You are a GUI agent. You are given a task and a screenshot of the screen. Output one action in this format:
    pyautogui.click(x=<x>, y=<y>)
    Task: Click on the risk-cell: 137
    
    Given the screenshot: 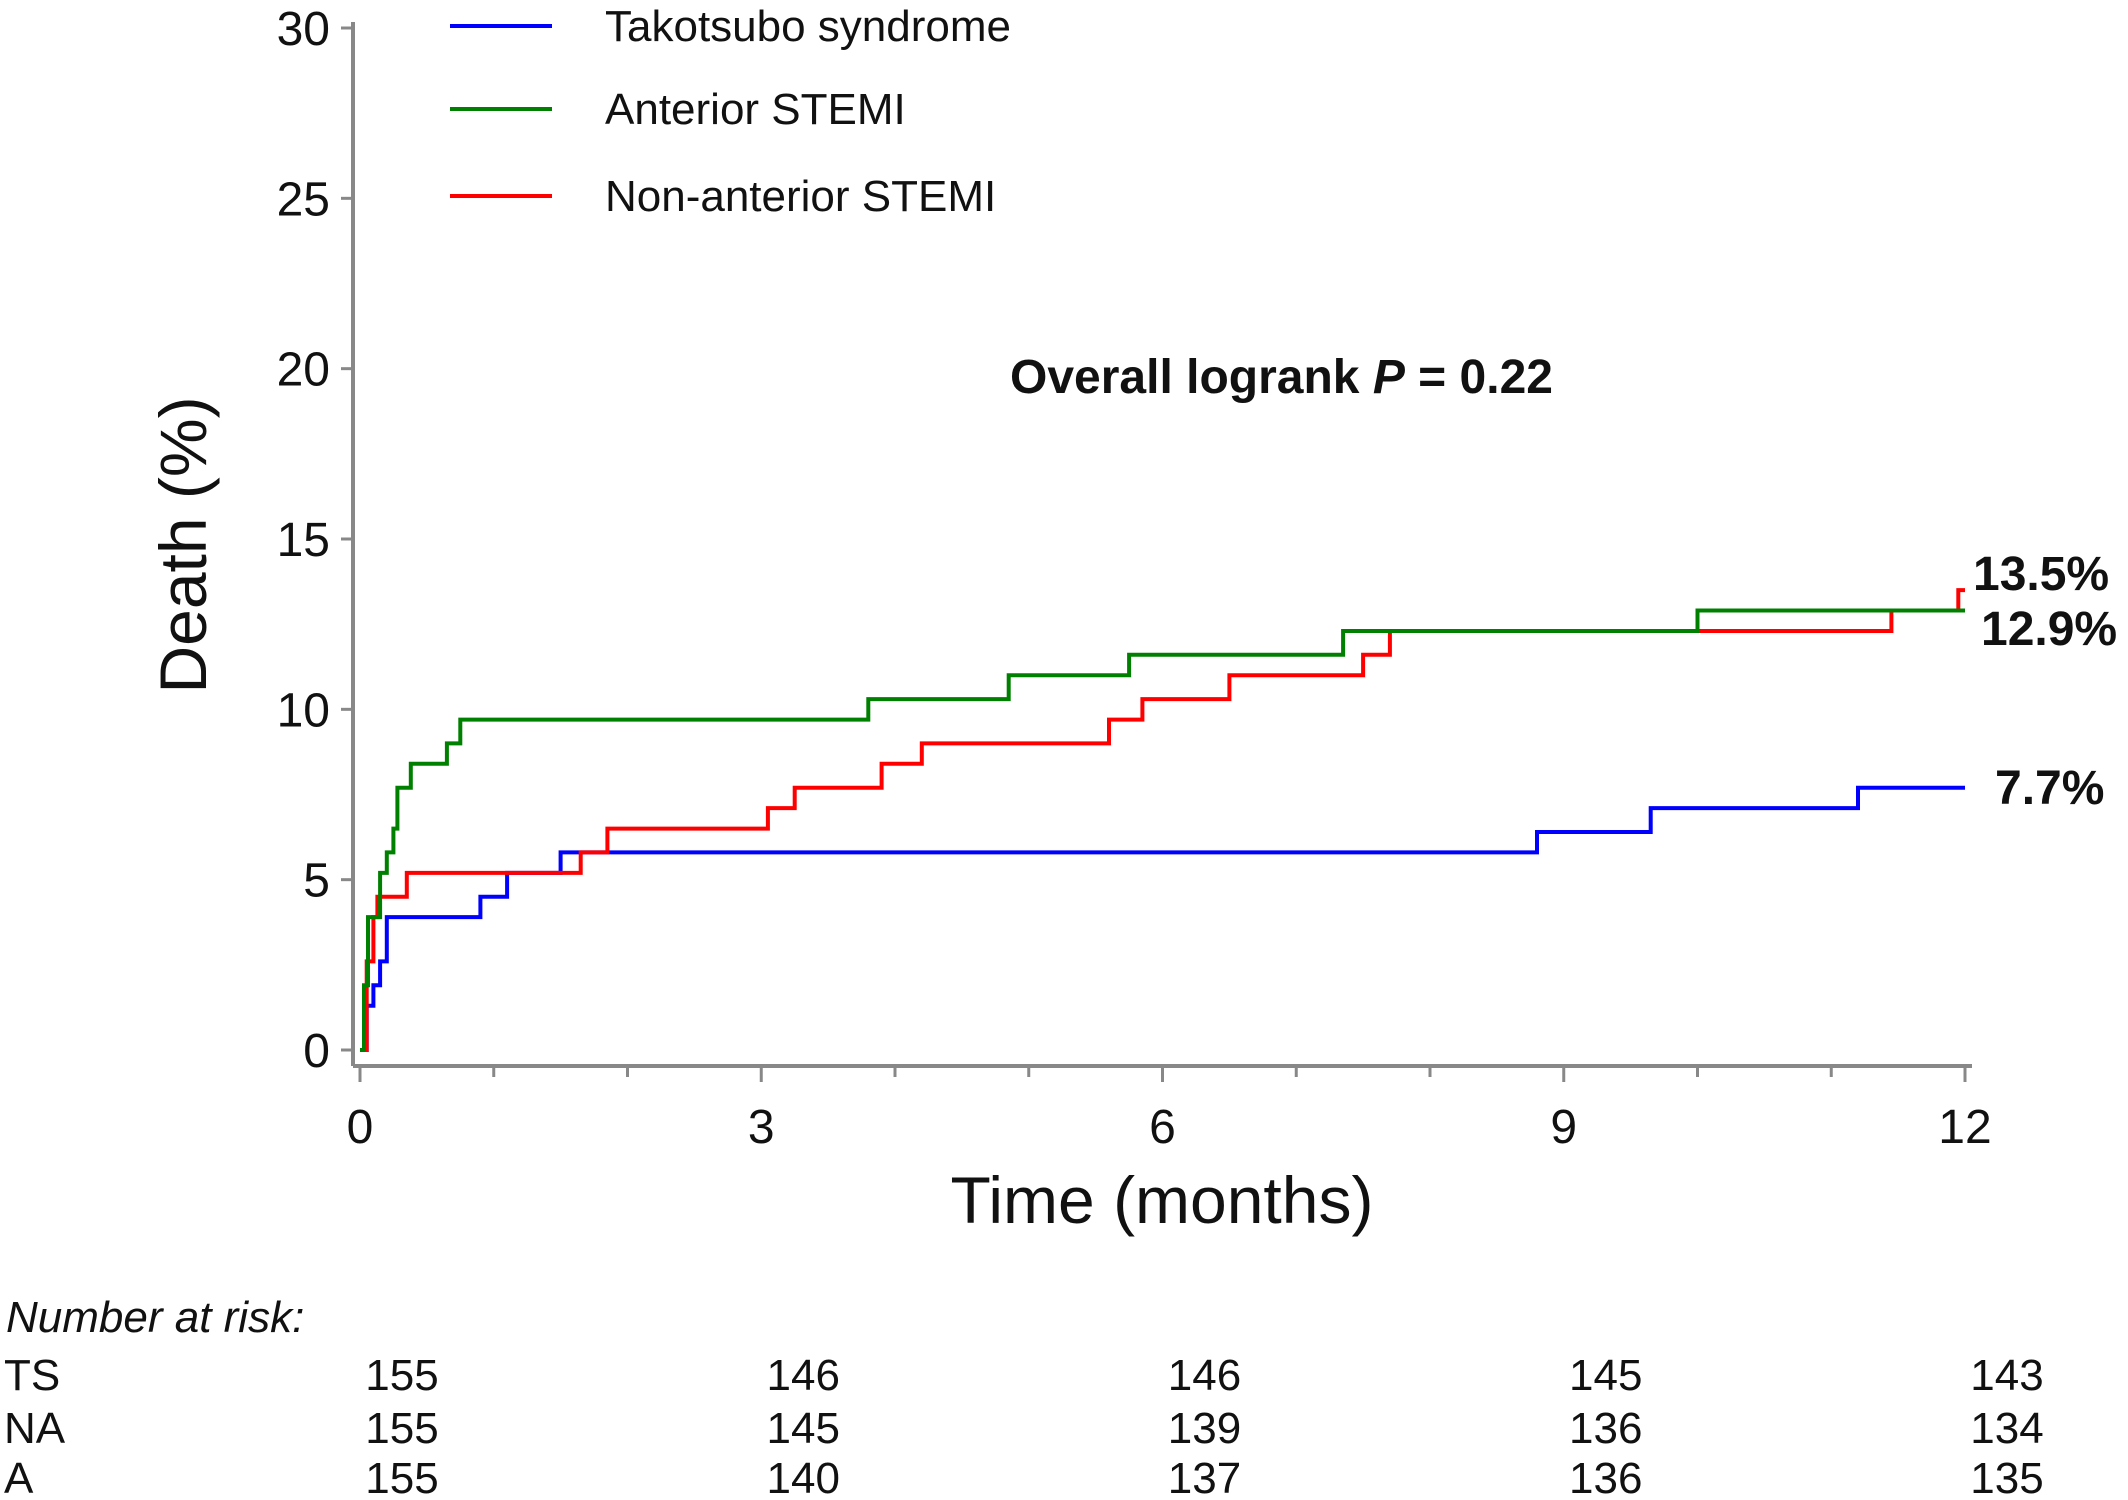 What is the action you would take?
    pyautogui.click(x=1204, y=1477)
    